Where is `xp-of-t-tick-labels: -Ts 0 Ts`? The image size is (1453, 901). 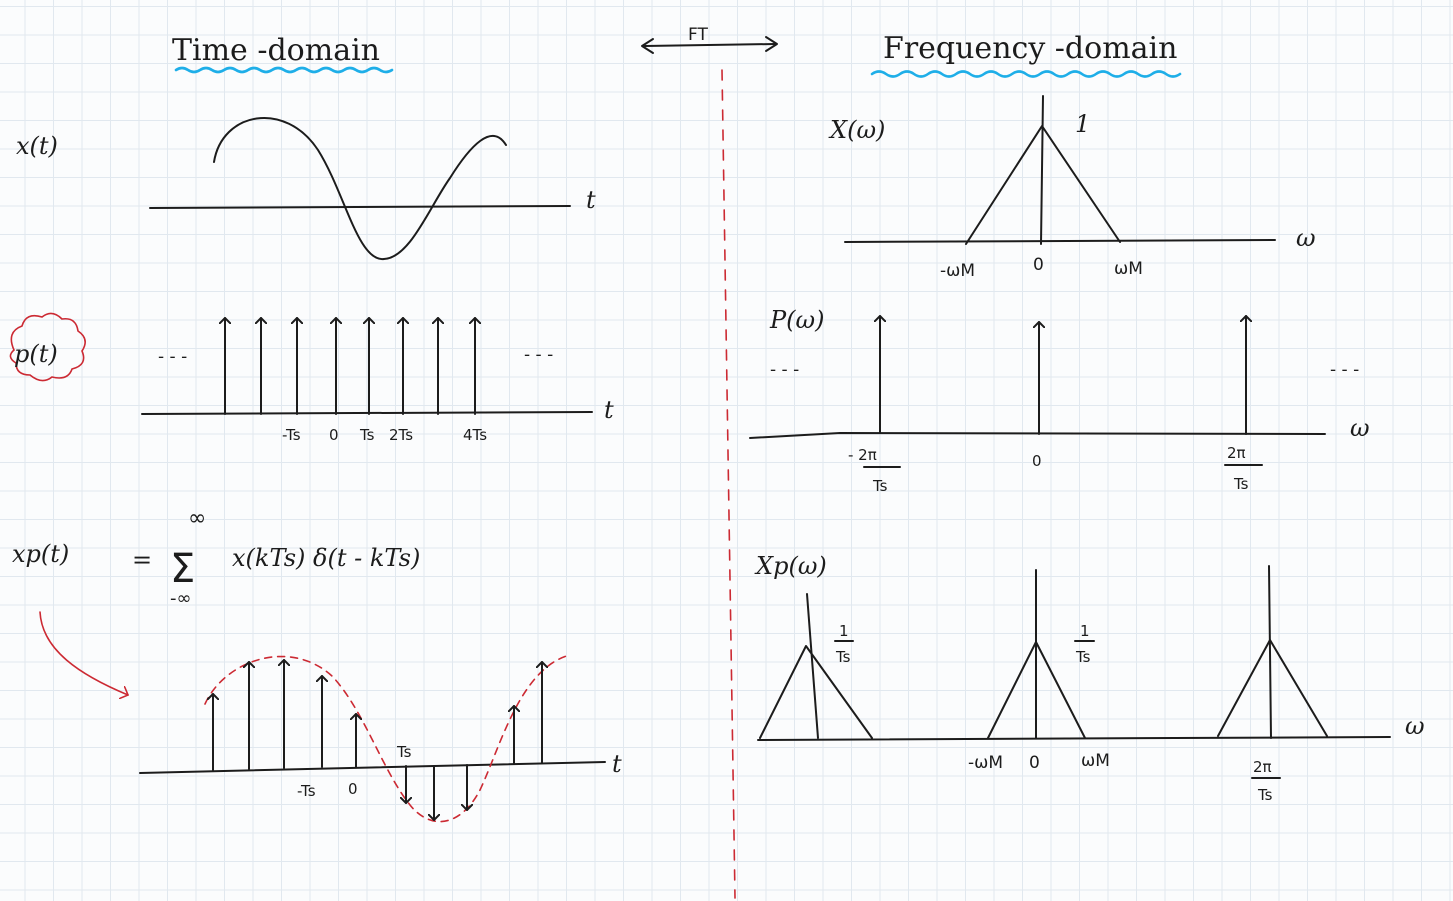
xp-of-t-tick-labels: -Ts 0 Ts is located at coordinates (354, 771).